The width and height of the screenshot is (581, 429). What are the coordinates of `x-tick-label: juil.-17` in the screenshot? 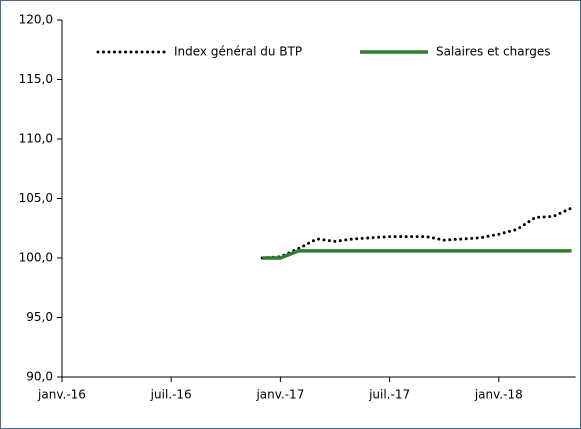 It's located at (389, 395).